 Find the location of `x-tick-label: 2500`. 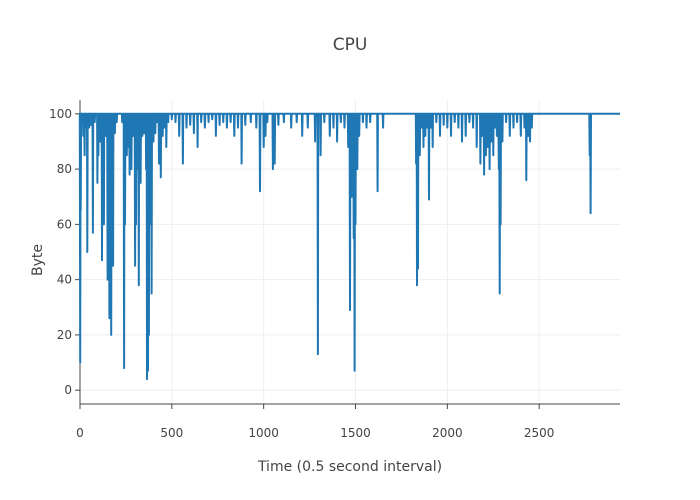

x-tick-label: 2500 is located at coordinates (539, 433).